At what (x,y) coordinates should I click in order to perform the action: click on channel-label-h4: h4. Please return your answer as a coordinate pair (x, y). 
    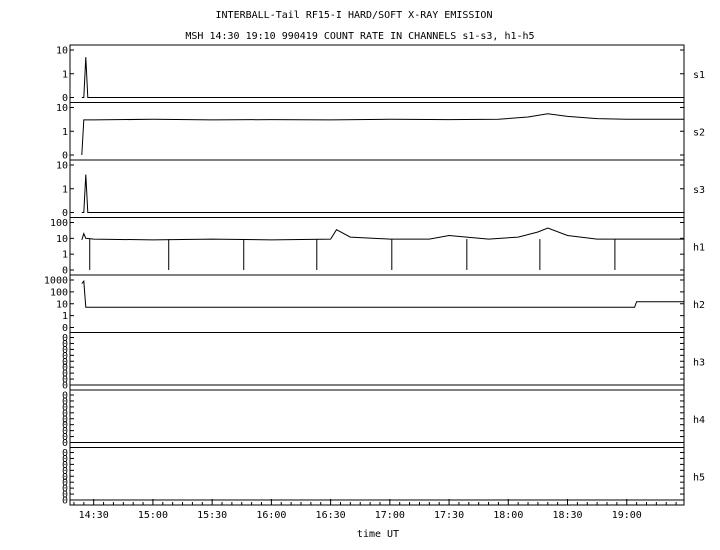
    Looking at the image, I should click on (699, 420).